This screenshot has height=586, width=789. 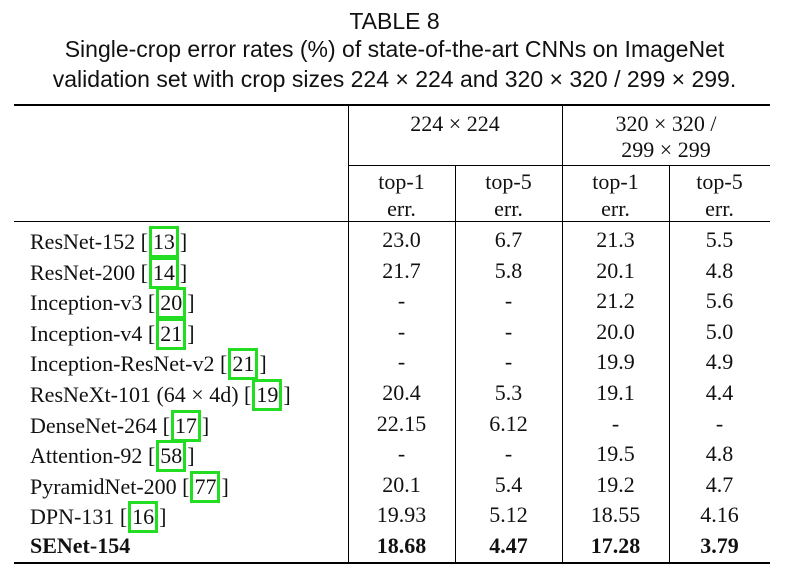 What do you see at coordinates (615, 331) in the screenshot?
I see `row-4-value-col-3: 20.0` at bounding box center [615, 331].